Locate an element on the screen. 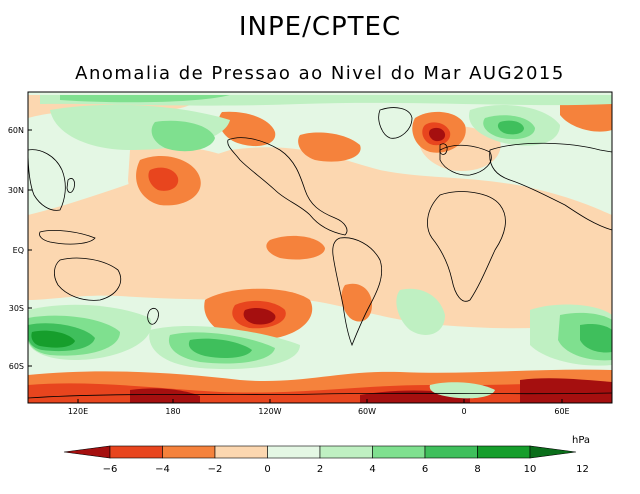  pos8-southern-indian is located at coordinates (53, 339).